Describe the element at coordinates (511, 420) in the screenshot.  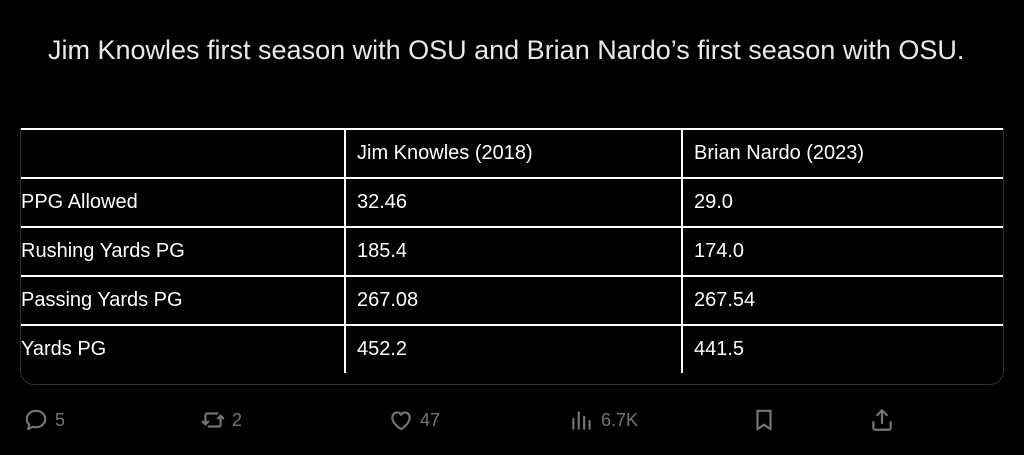
I see `tweet-action-bar: 5 2 47 6.7K` at that location.